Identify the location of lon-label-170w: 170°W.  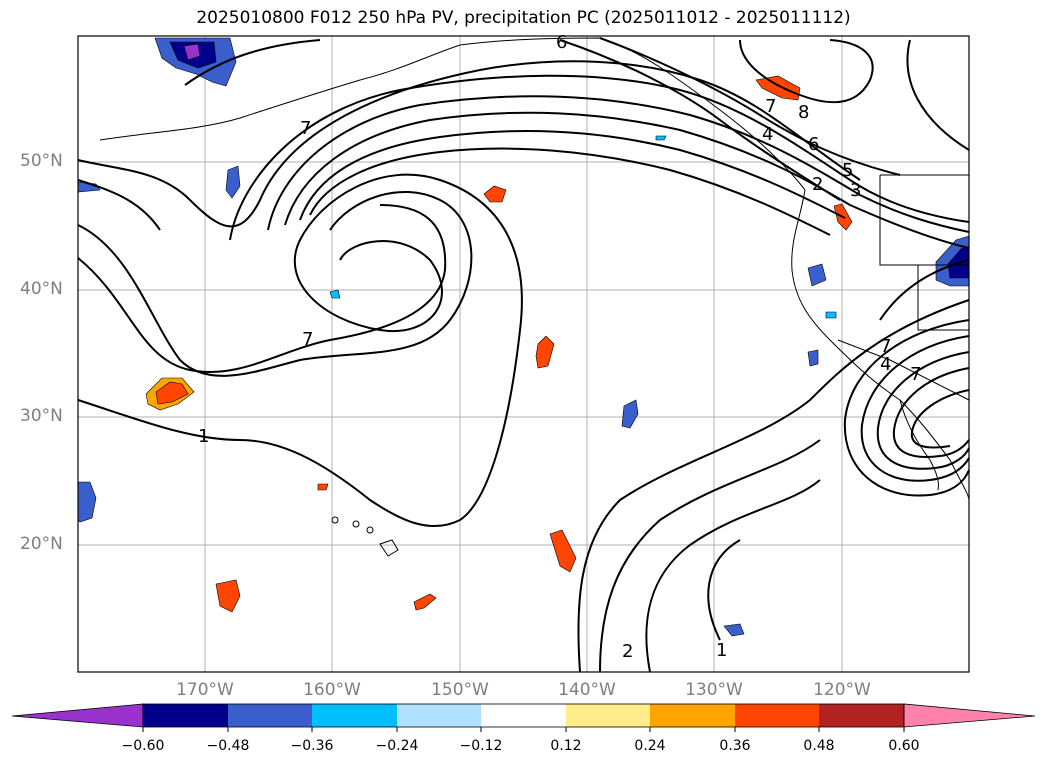
(205, 690).